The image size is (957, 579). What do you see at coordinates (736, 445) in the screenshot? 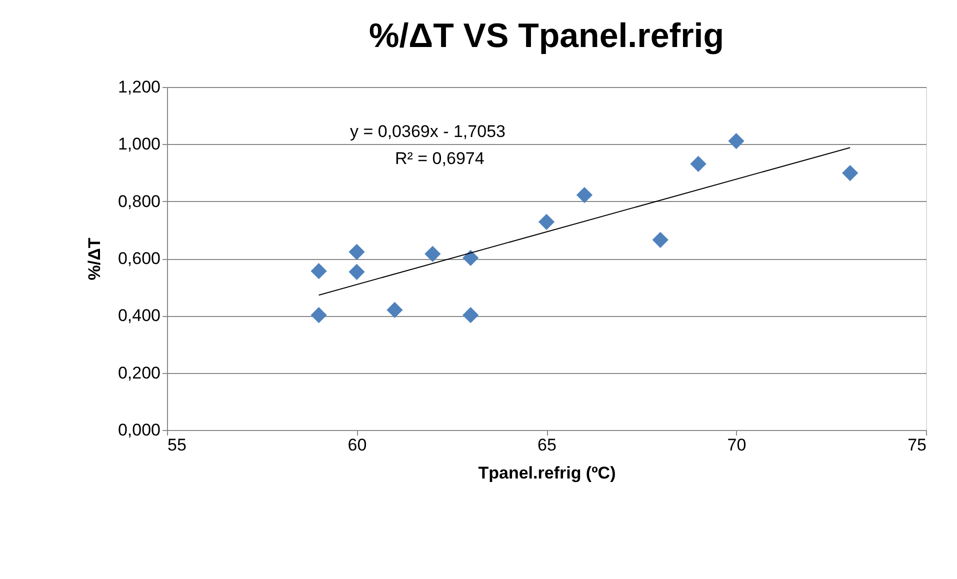
I see `x-tick-label: 70` at bounding box center [736, 445].